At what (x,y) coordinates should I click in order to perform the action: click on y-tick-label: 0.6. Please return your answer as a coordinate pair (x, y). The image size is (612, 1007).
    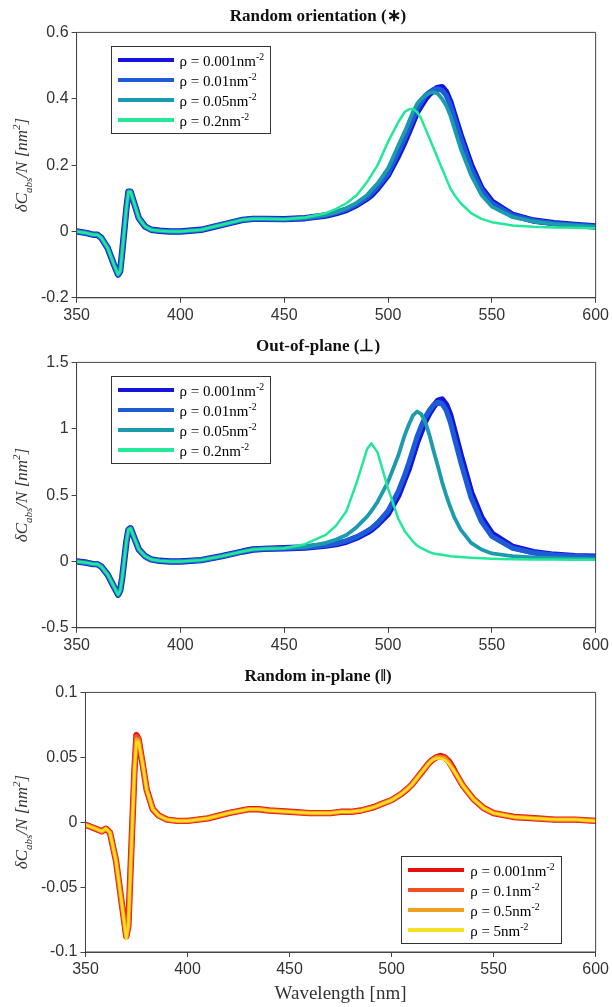
    Looking at the image, I should click on (57, 31).